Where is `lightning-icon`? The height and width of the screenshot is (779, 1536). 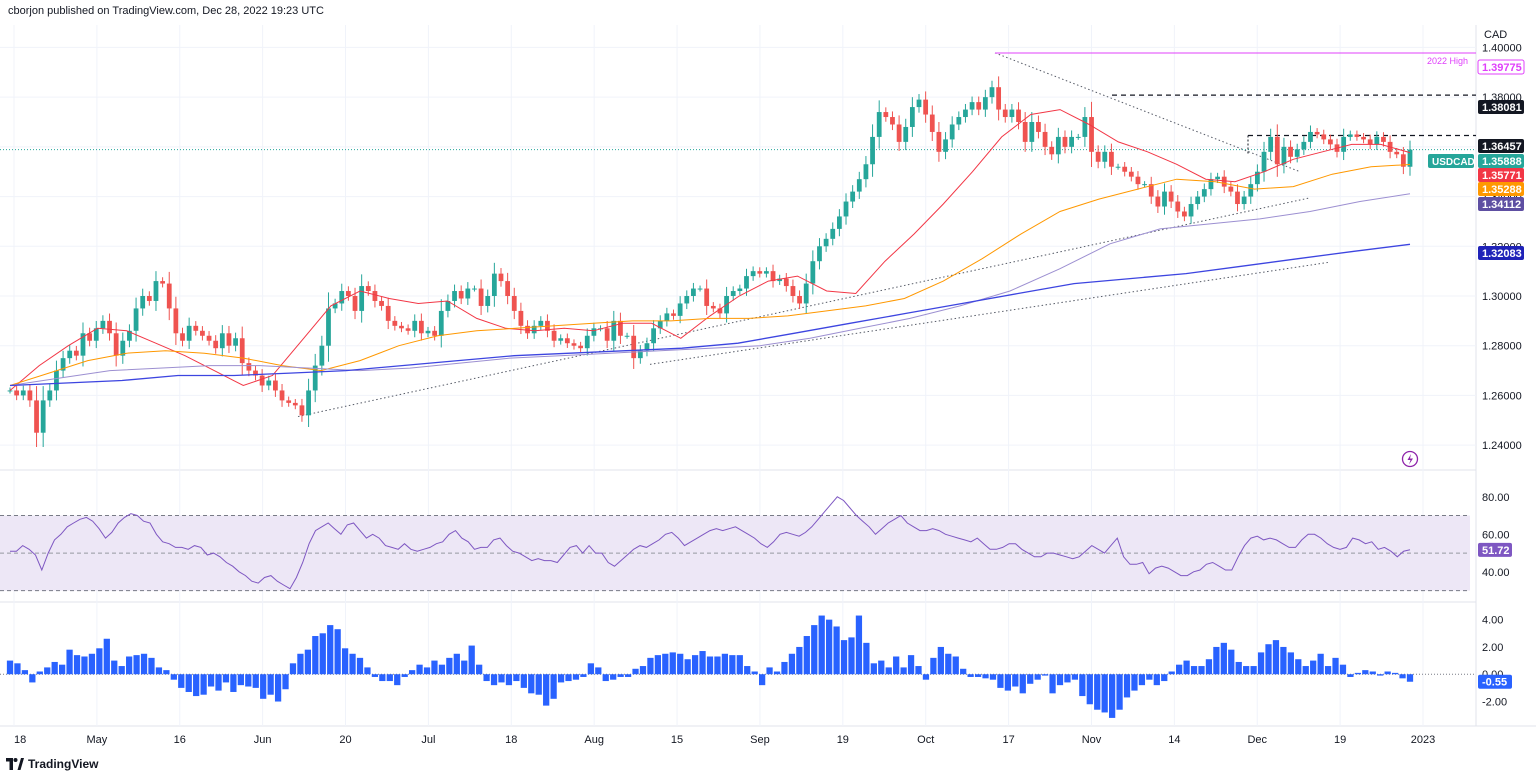 lightning-icon is located at coordinates (1410, 459).